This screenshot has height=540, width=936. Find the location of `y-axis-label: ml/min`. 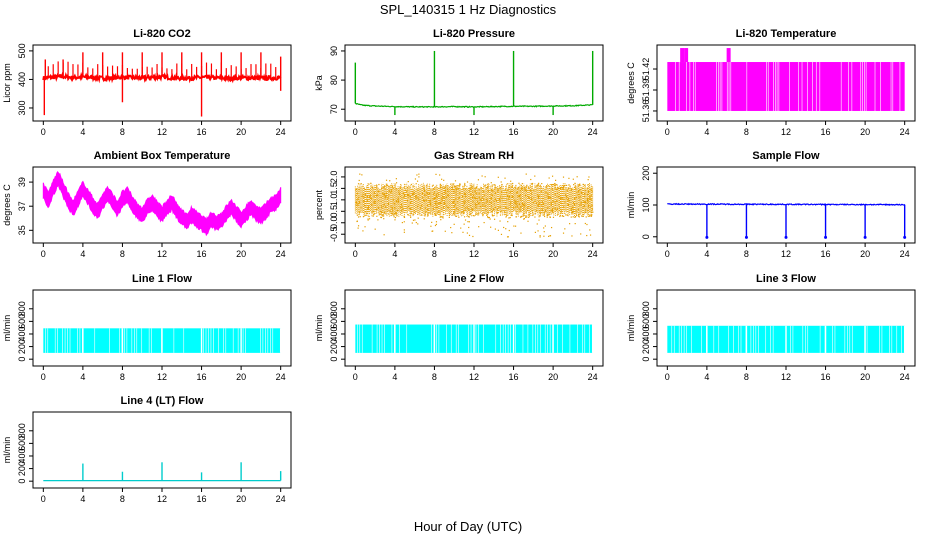

y-axis-label: ml/min is located at coordinates (319, 328).